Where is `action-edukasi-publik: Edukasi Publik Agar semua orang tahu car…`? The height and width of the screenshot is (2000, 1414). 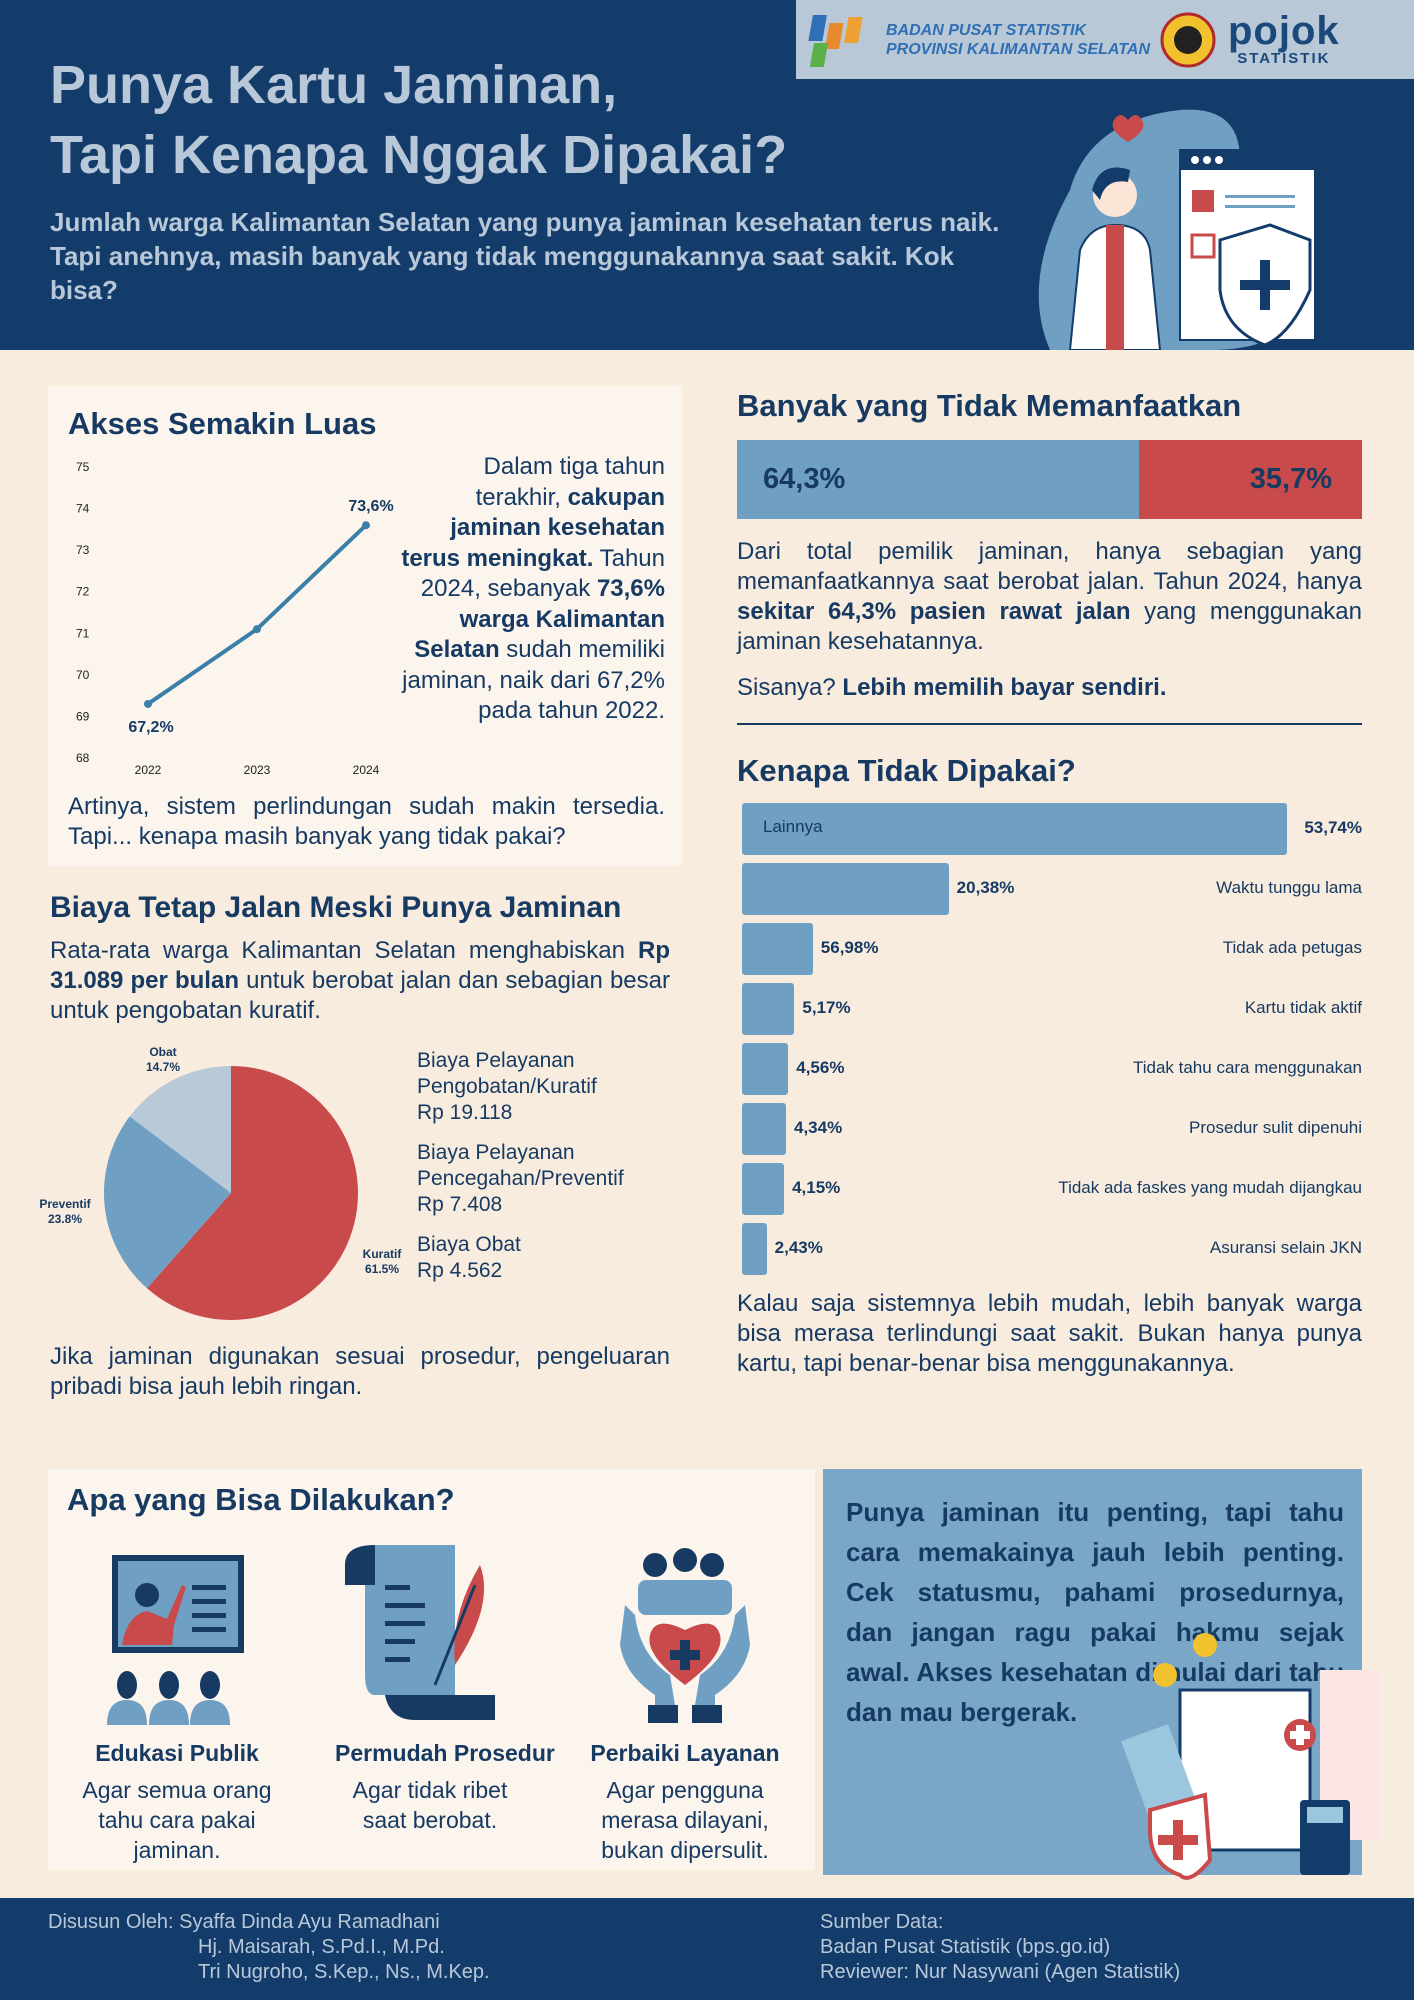 action-edukasi-publik: Edukasi Publik Agar semua orang tahu car… is located at coordinates (177, 1705).